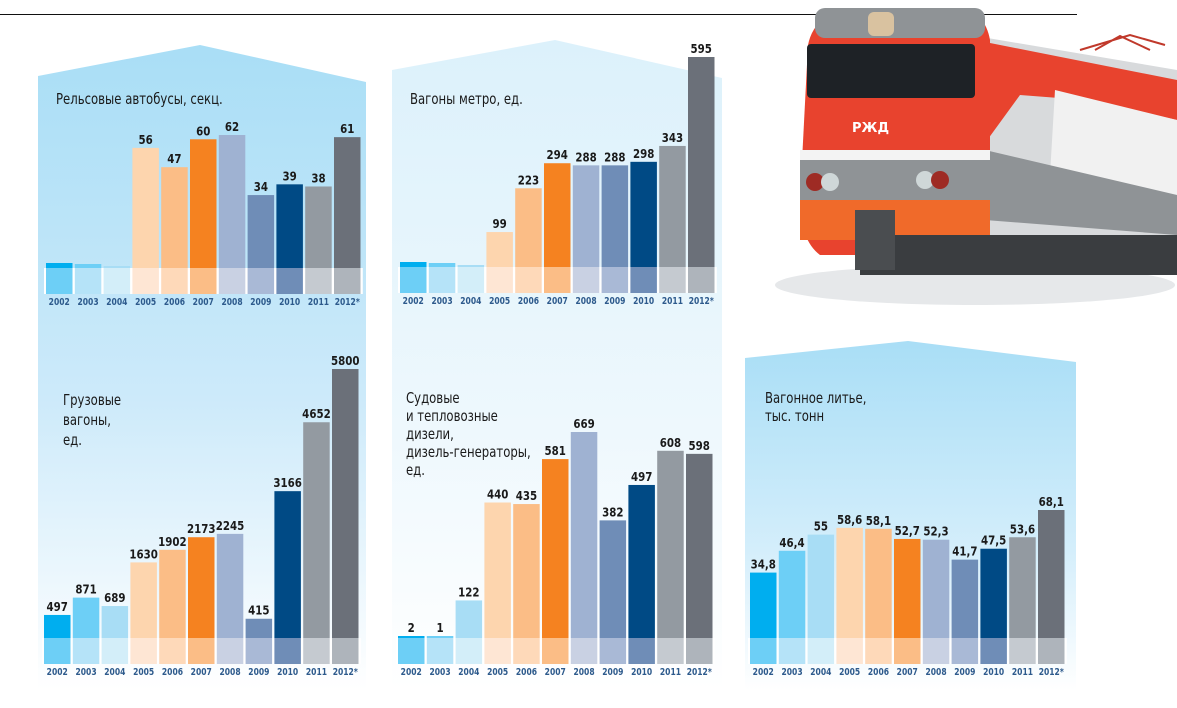 This screenshot has height=708, width=1177. Describe the element at coordinates (815, 182) in the screenshot. I see `locomotive-headlight-left` at that location.